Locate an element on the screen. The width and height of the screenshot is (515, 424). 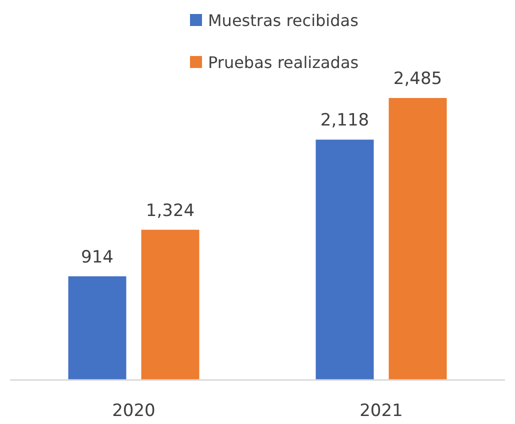
legend-label: Muestras recibidas is located at coordinates (283, 20).